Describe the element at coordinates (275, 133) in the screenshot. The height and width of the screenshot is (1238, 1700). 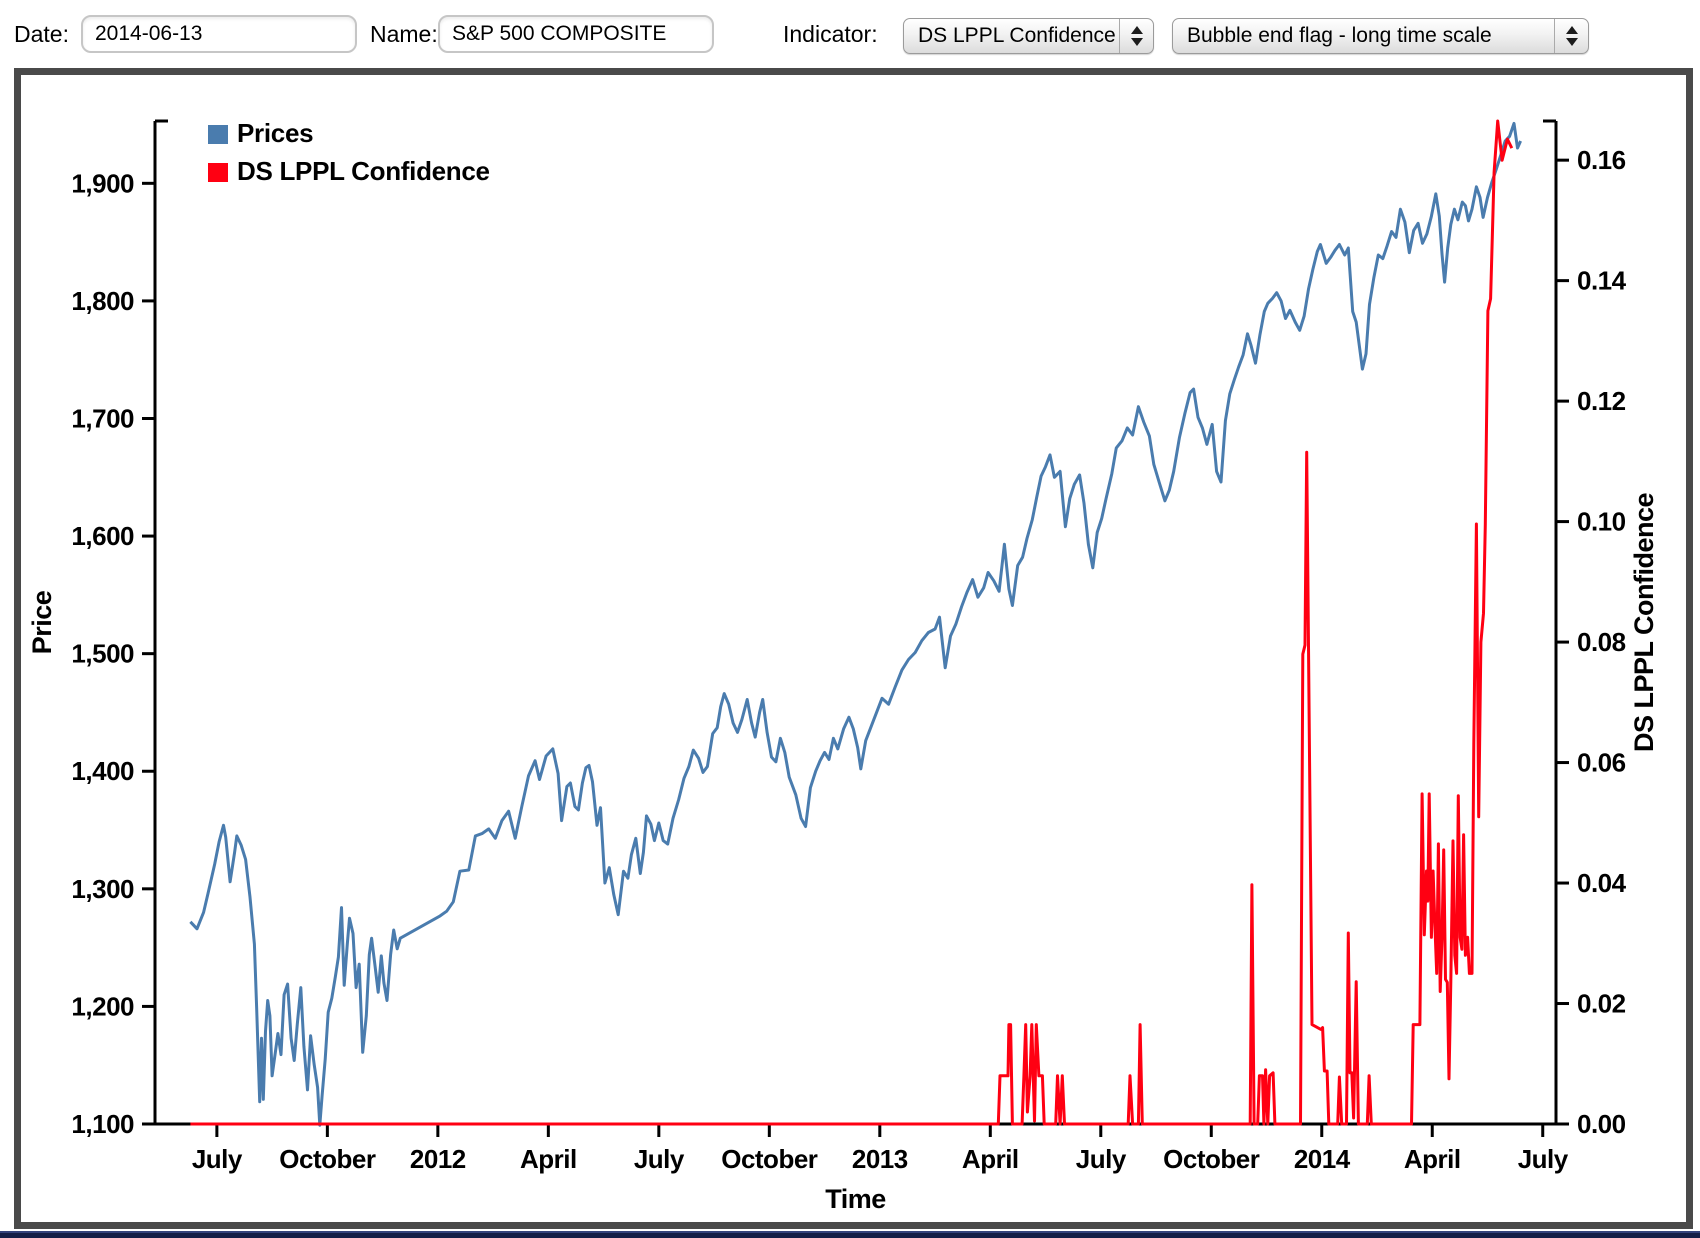
I see `legend-label: Prices` at that location.